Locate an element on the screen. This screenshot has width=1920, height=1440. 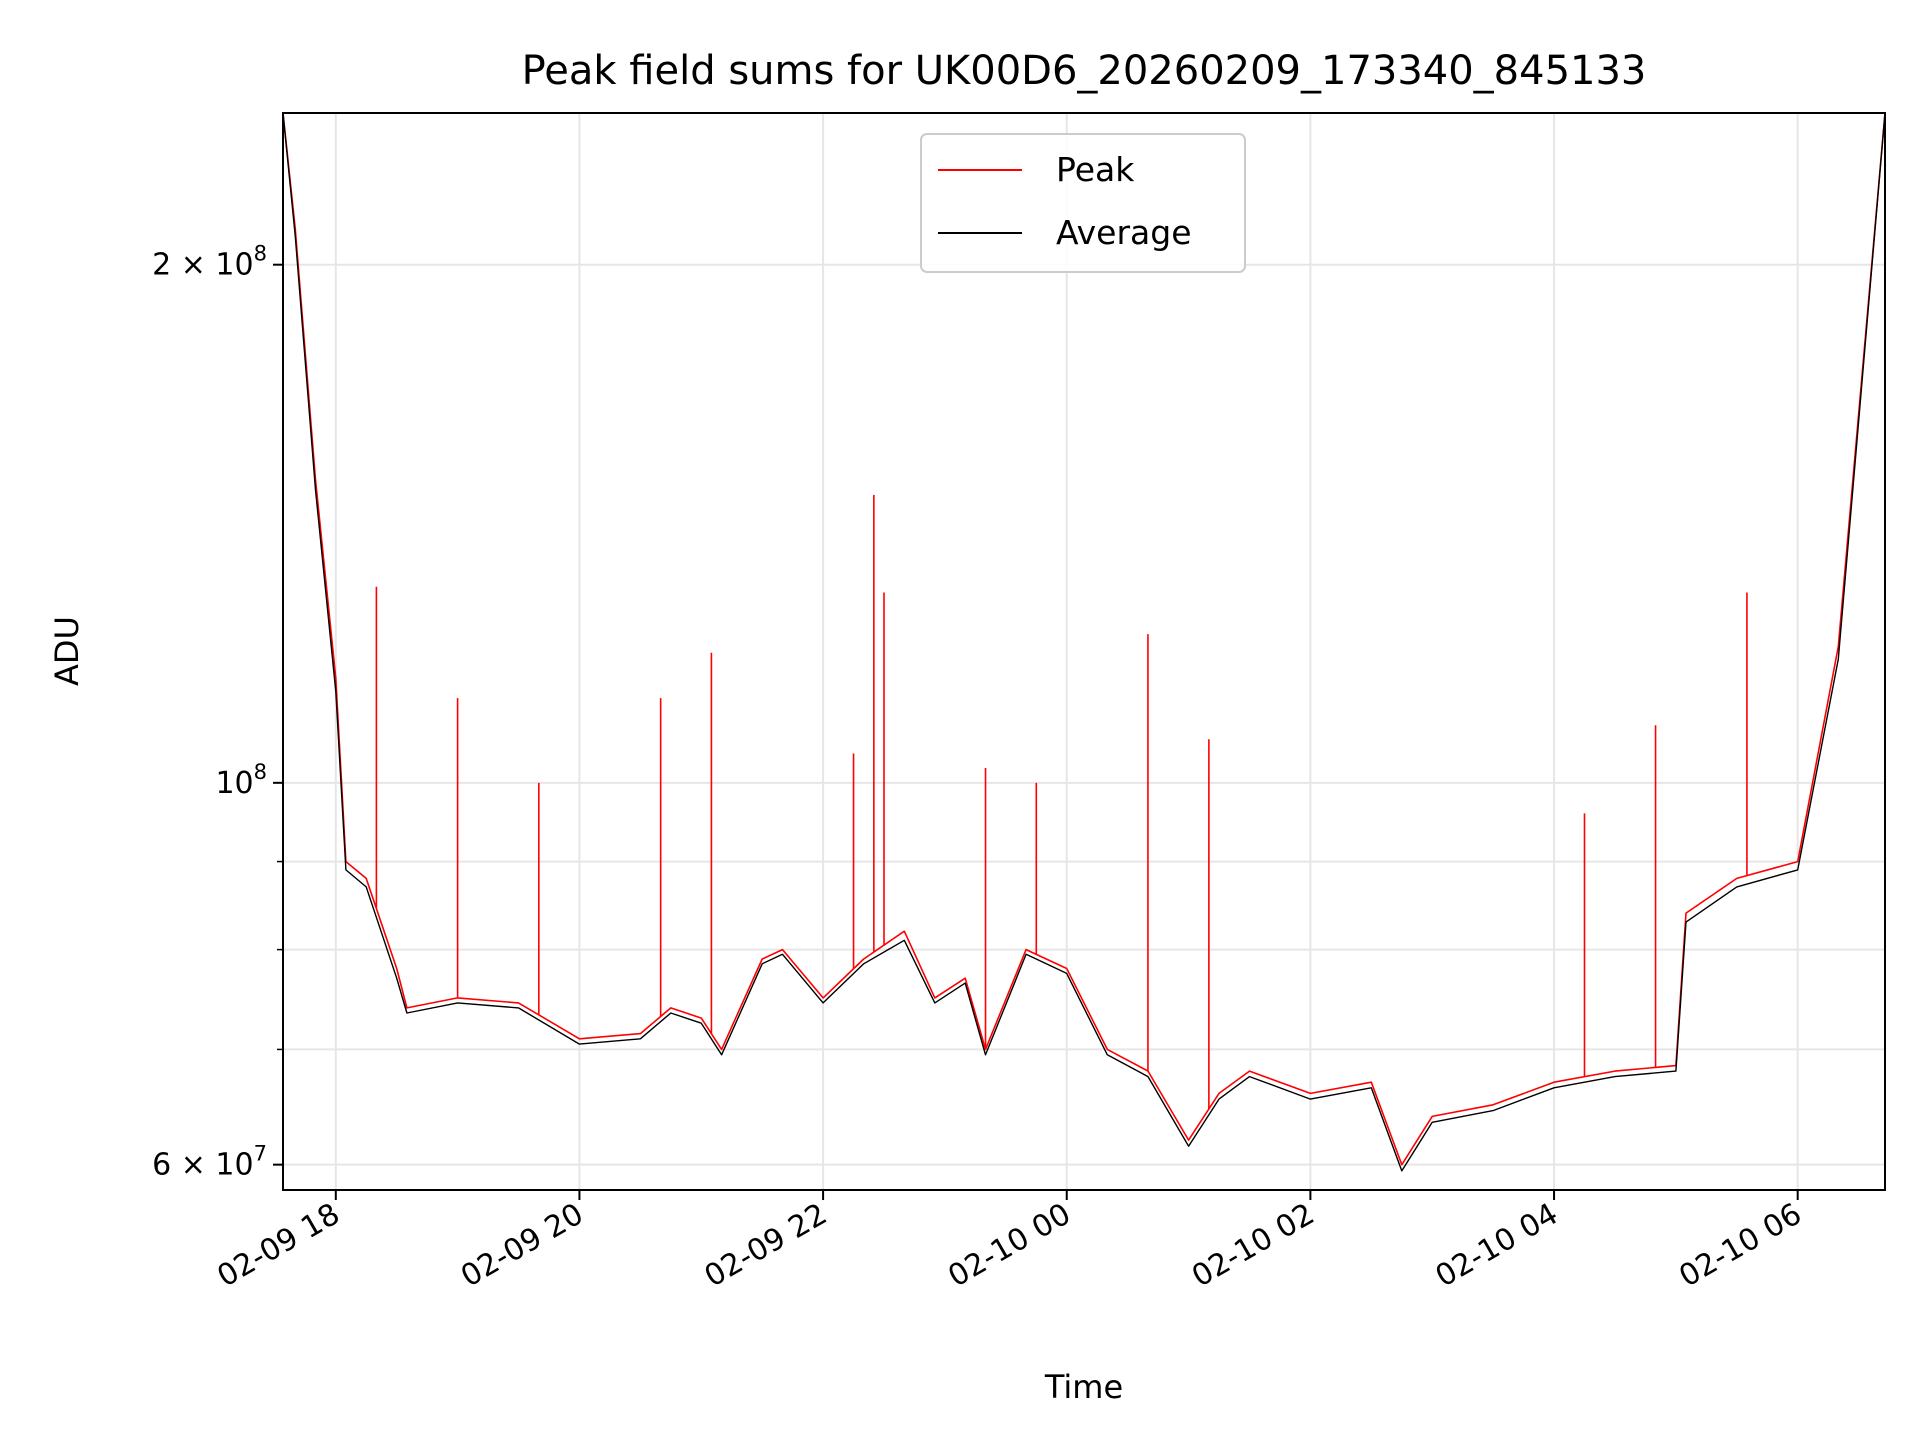
legend: Peak Average is located at coordinates (1083, 203).